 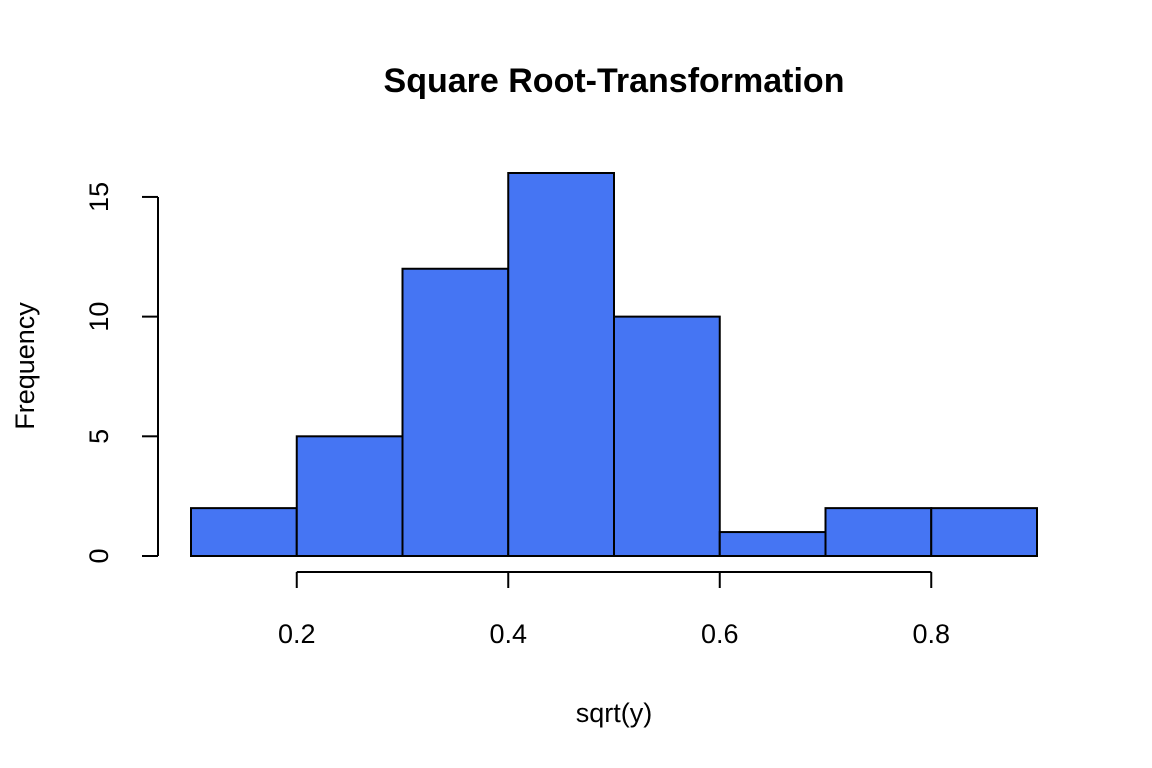 What do you see at coordinates (99, 436) in the screenshot?
I see `y-tick-label: 5` at bounding box center [99, 436].